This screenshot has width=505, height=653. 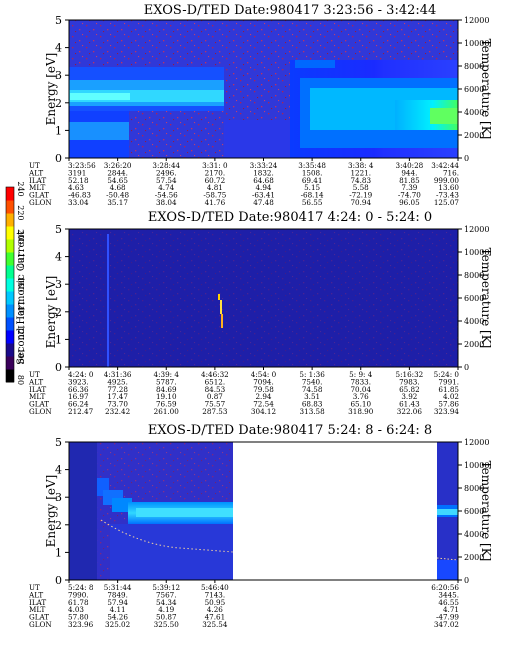 What do you see at coordinates (263, 187) in the screenshot?
I see `ephemeris-cell: 4.94` at bounding box center [263, 187].